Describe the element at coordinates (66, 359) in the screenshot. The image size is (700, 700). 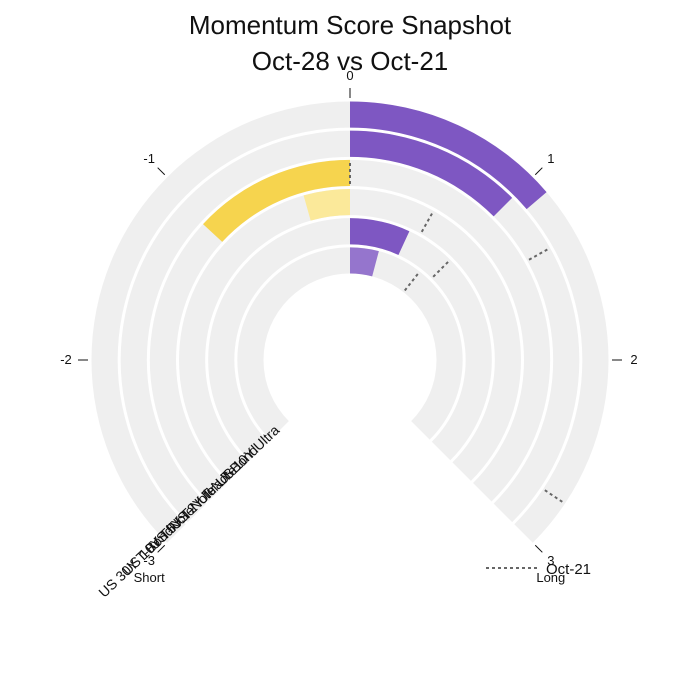
I see `tick-label: -2` at that location.